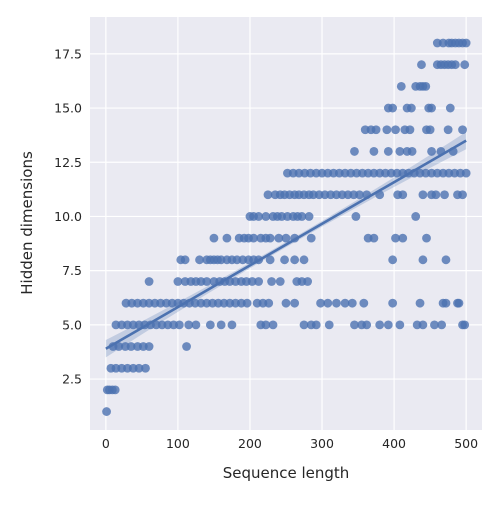 This screenshot has width=500, height=505. What do you see at coordinates (72, 324) in the screenshot?
I see `y-tick-label: 5.0` at bounding box center [72, 324].